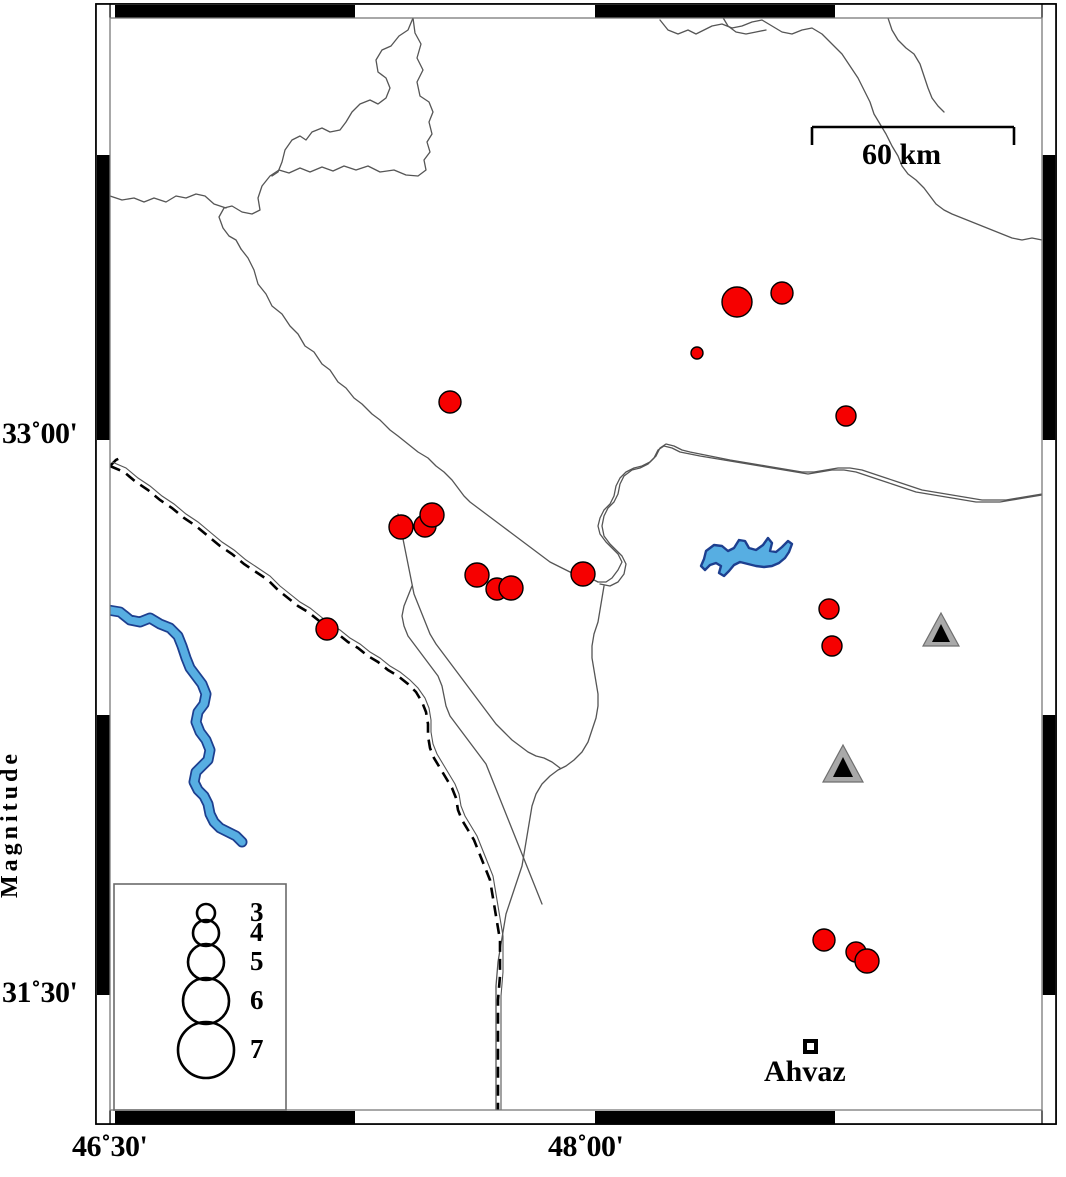  What do you see at coordinates (110, 1146) in the screenshot?
I see `longitude-label-4630: 46˚30'` at bounding box center [110, 1146].